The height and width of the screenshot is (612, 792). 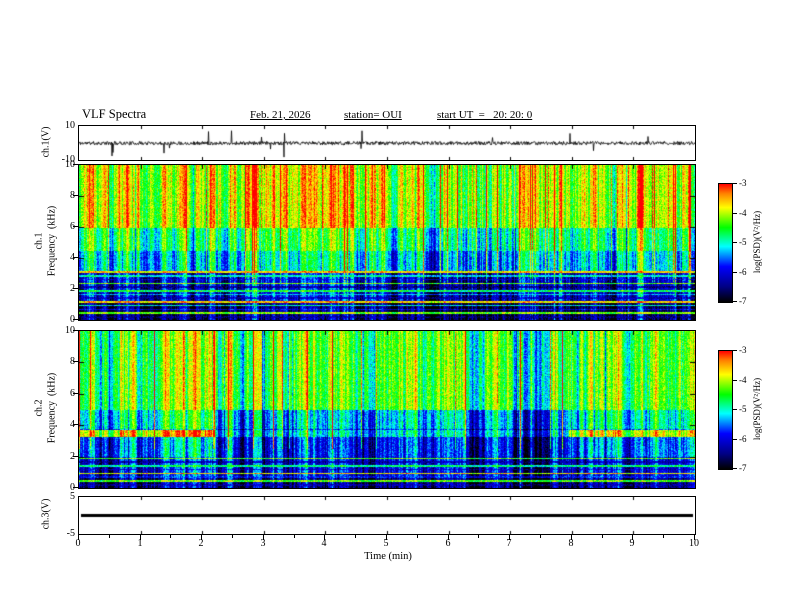 What do you see at coordinates (63, 393) in the screenshot?
I see `ch2-spec-ytick-label: 6` at bounding box center [63, 393].